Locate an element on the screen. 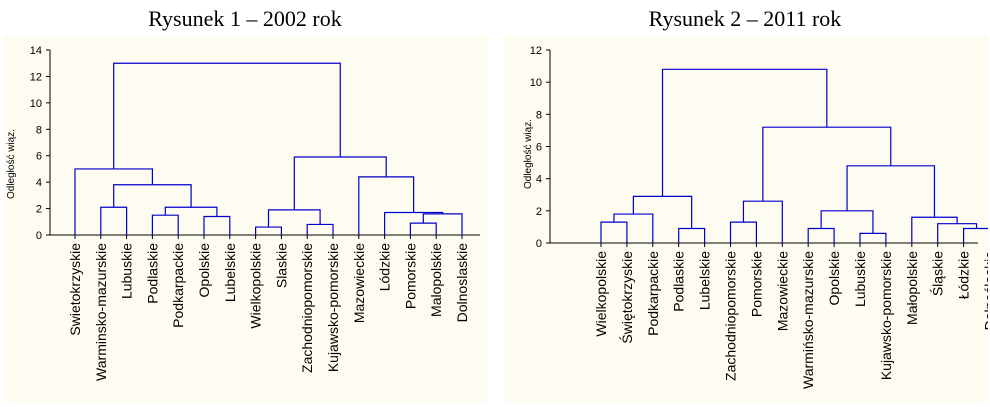 The width and height of the screenshot is (990, 407). leaf-label: Łódzkie is located at coordinates (964, 275).